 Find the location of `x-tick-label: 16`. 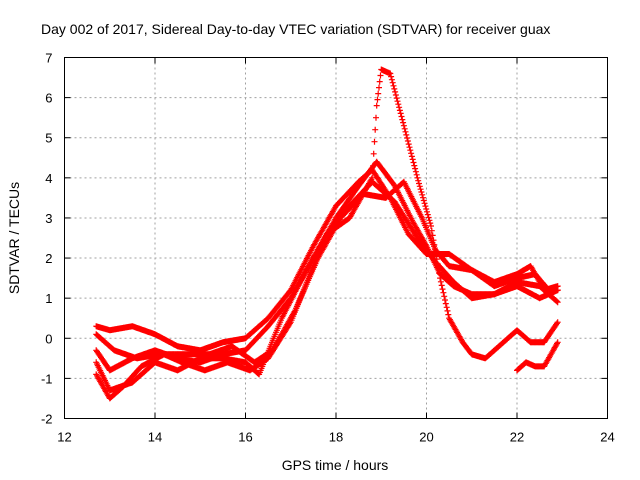

x-tick-label: 16 is located at coordinates (245, 437).